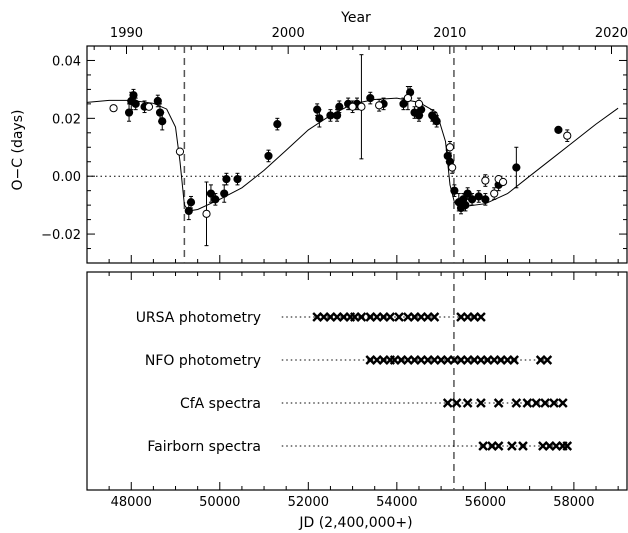 This screenshot has height=533, width=628. Describe the element at coordinates (66, 119) in the screenshot. I see `y-tick-label: 0.02` at that location.